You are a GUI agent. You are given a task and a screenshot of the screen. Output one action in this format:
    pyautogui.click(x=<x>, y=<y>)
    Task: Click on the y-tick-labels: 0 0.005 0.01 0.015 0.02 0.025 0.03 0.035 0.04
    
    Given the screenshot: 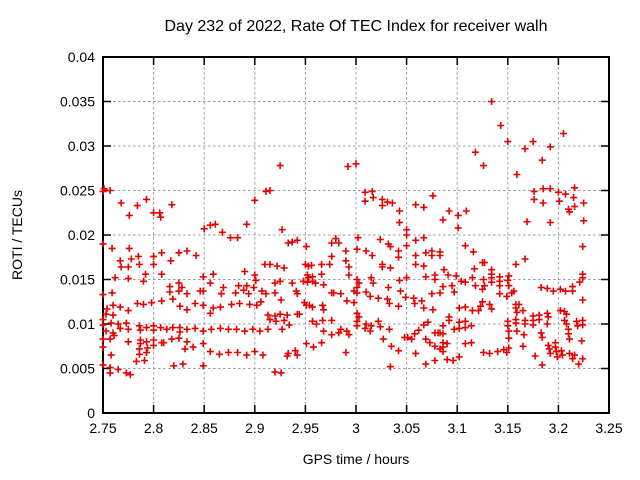 What is the action you would take?
    pyautogui.click(x=77, y=235)
    